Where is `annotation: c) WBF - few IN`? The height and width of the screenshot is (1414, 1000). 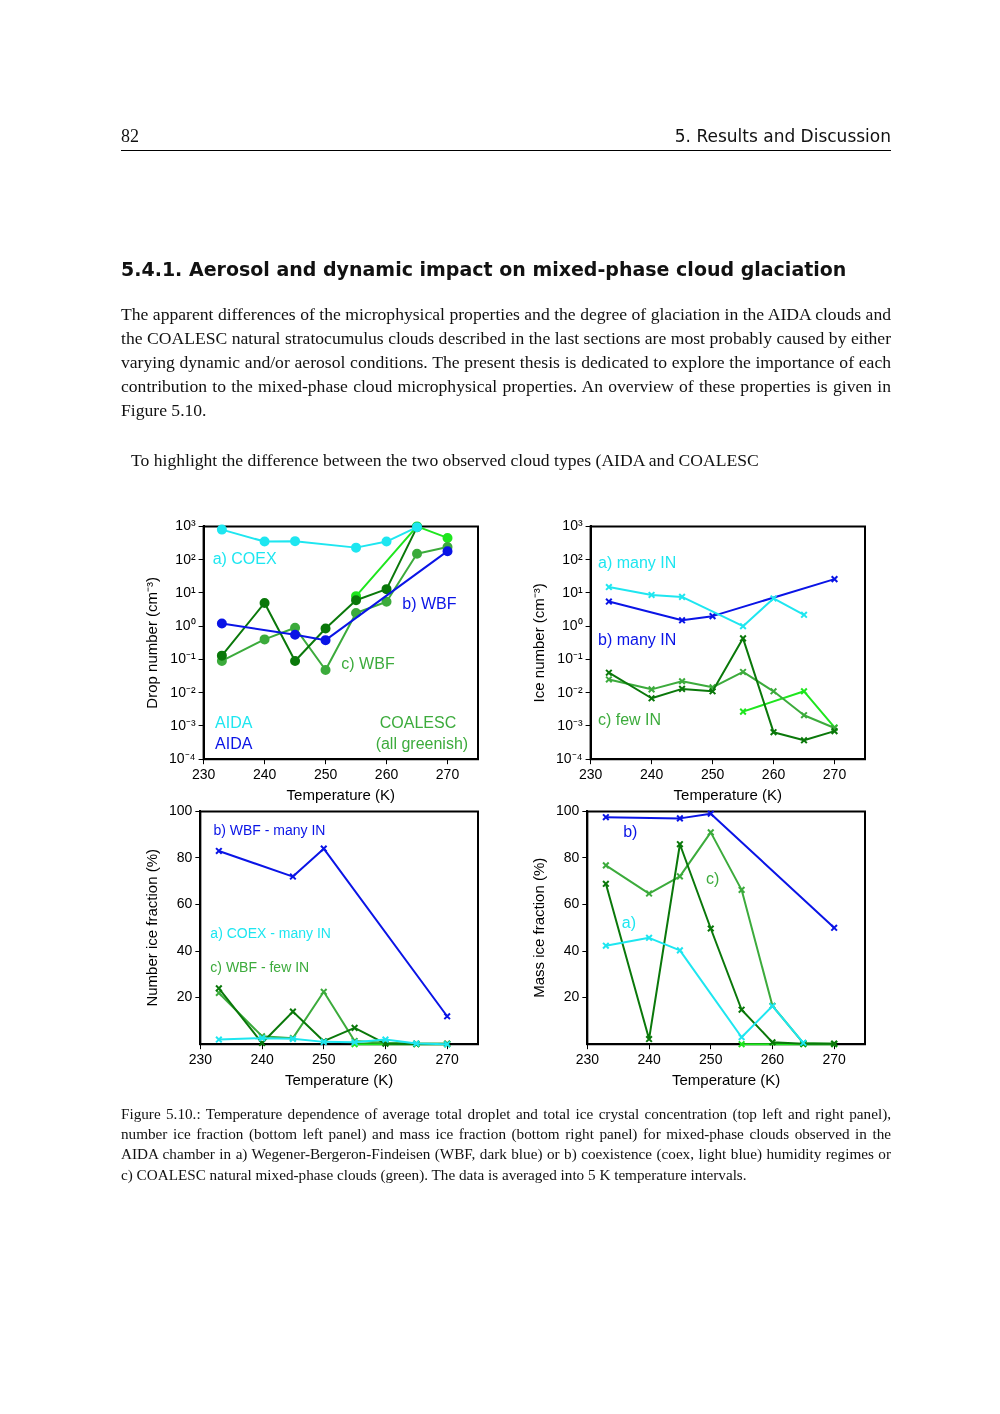 annotation: c) WBF - few IN is located at coordinates (260, 967).